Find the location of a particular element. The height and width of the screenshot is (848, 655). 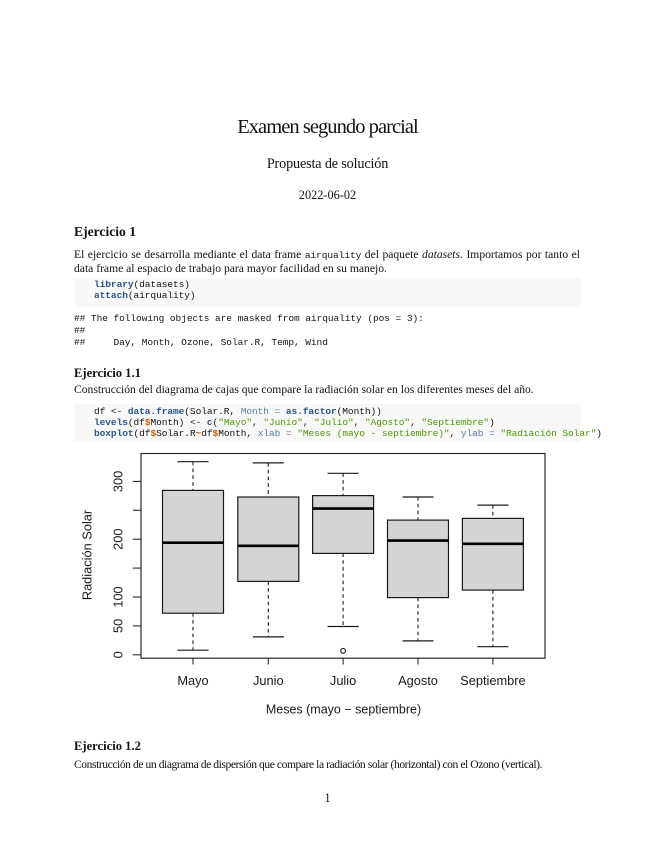

svg-text: Agosto is located at coordinates (418, 680).